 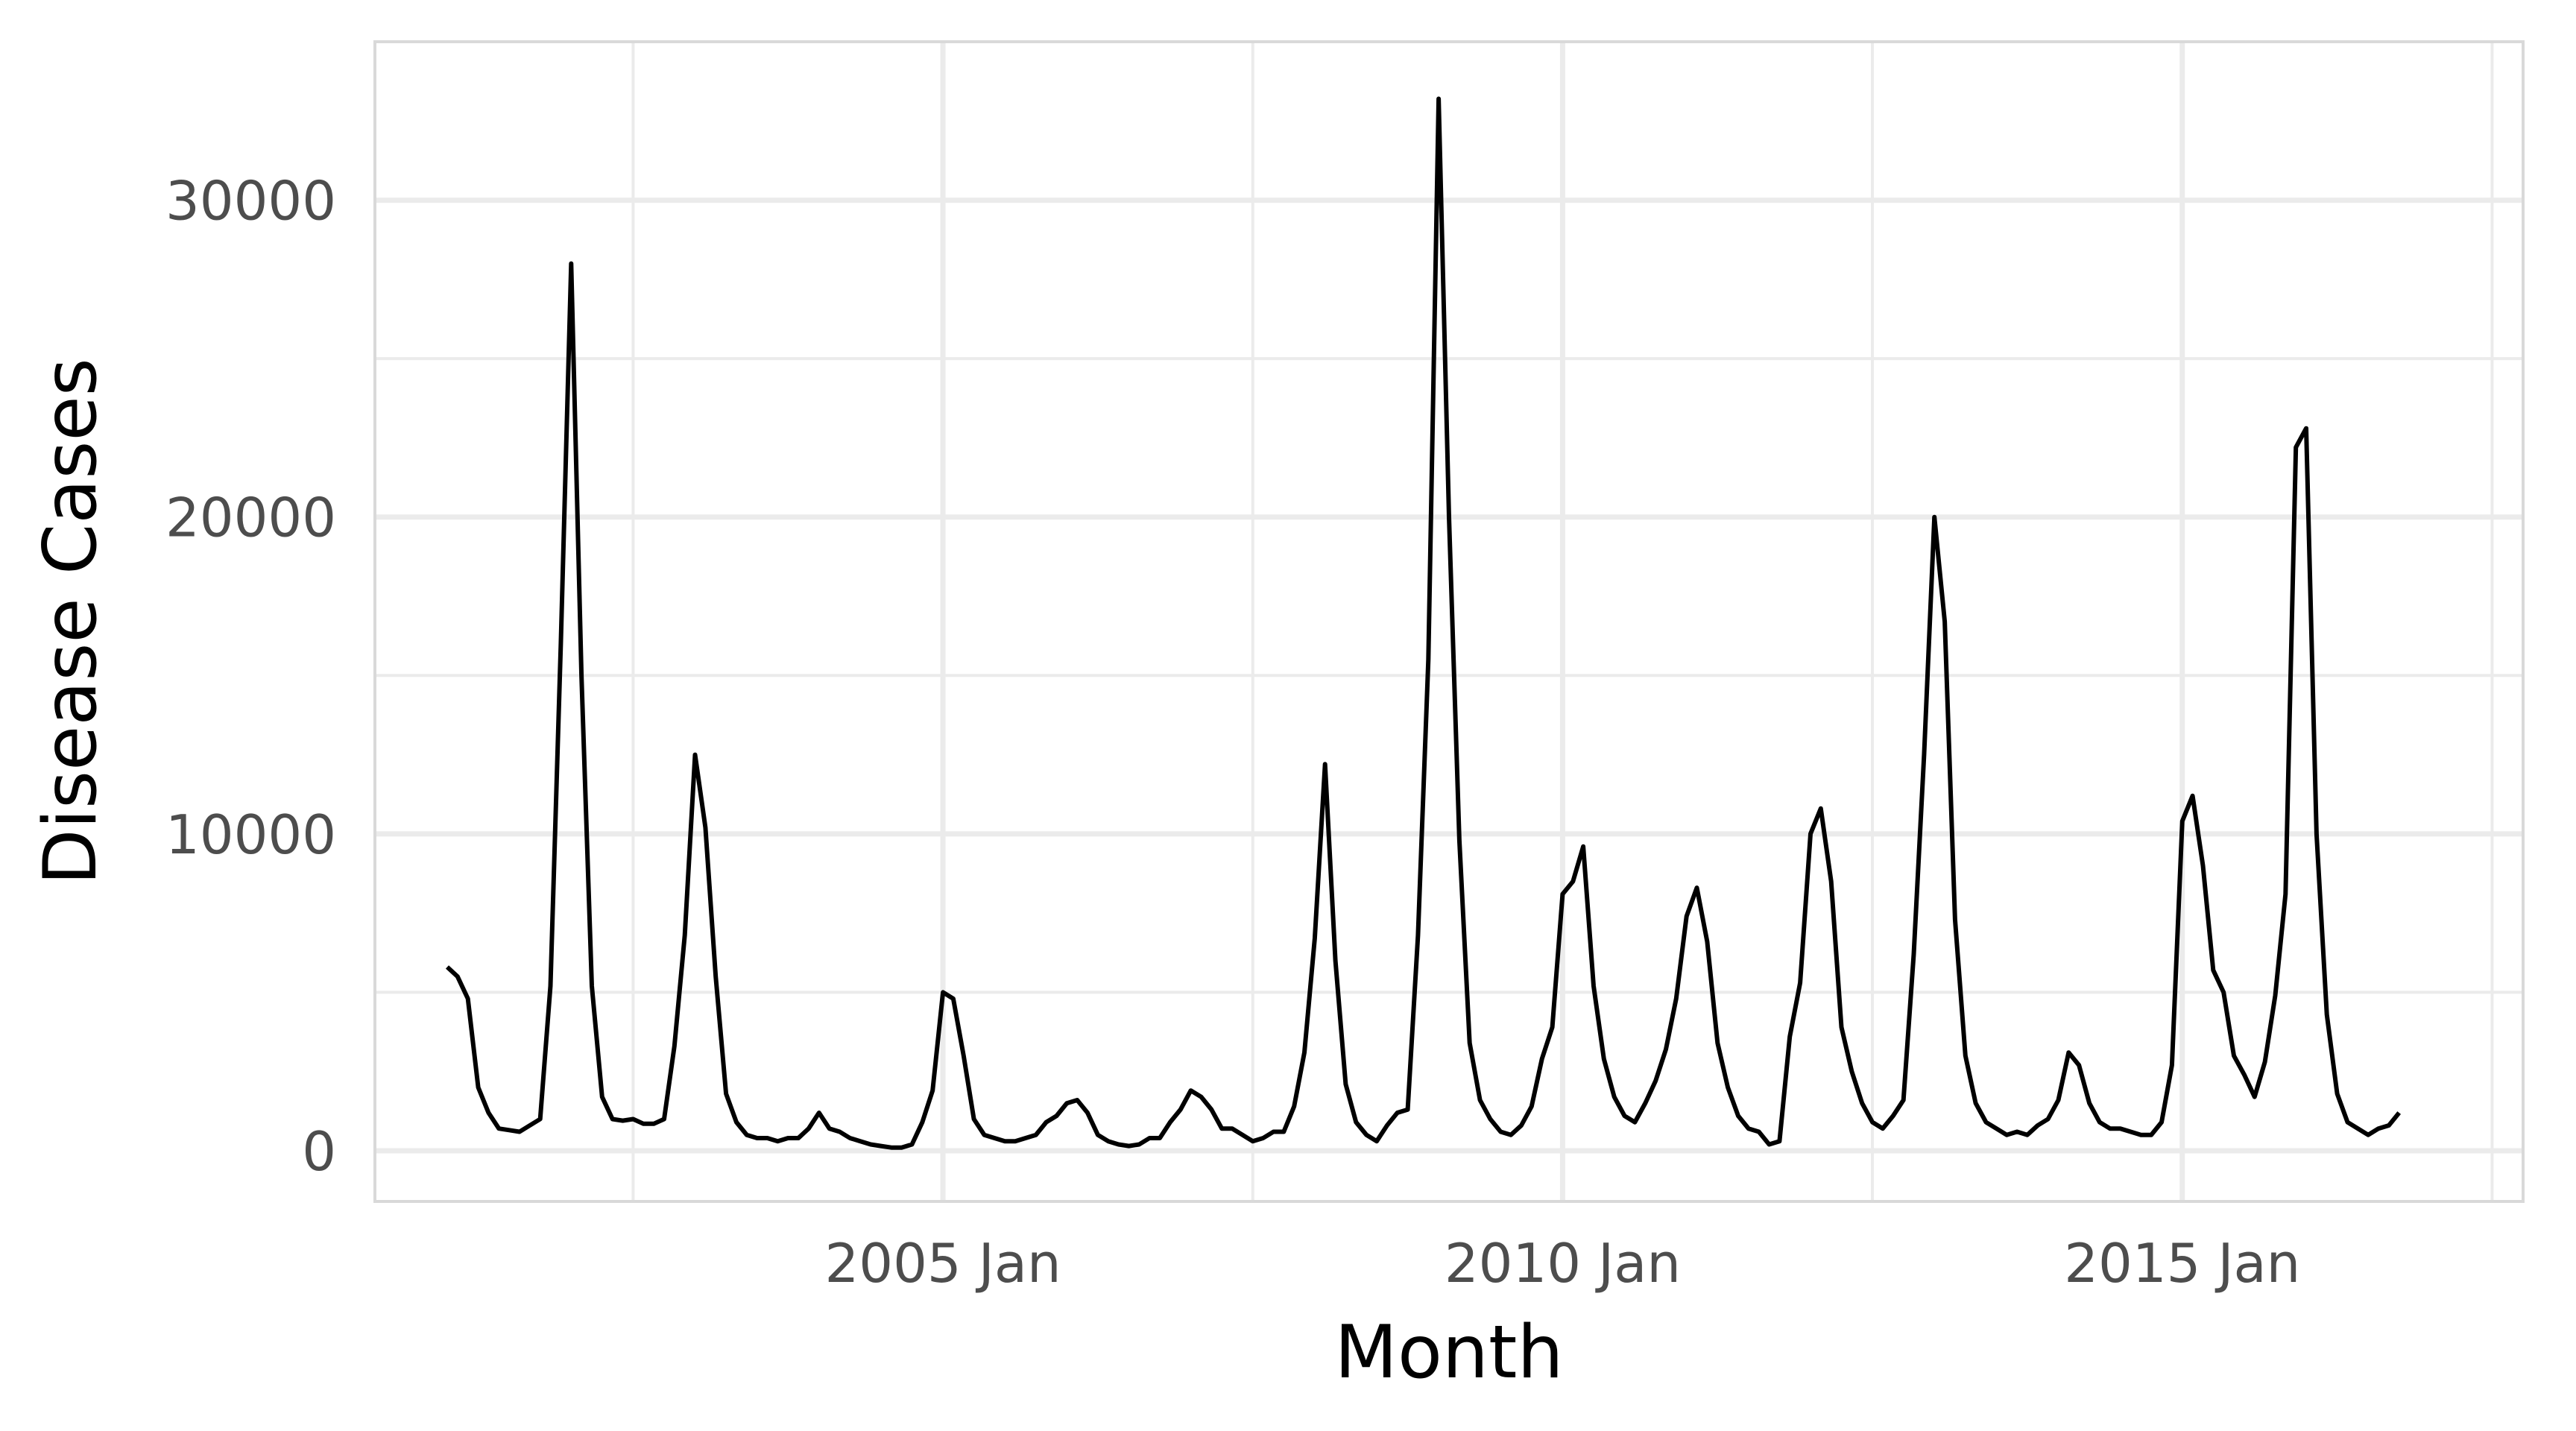 I want to click on y-axis-tick-labels: 0 10000 20000 30000, so click(x=250, y=677).